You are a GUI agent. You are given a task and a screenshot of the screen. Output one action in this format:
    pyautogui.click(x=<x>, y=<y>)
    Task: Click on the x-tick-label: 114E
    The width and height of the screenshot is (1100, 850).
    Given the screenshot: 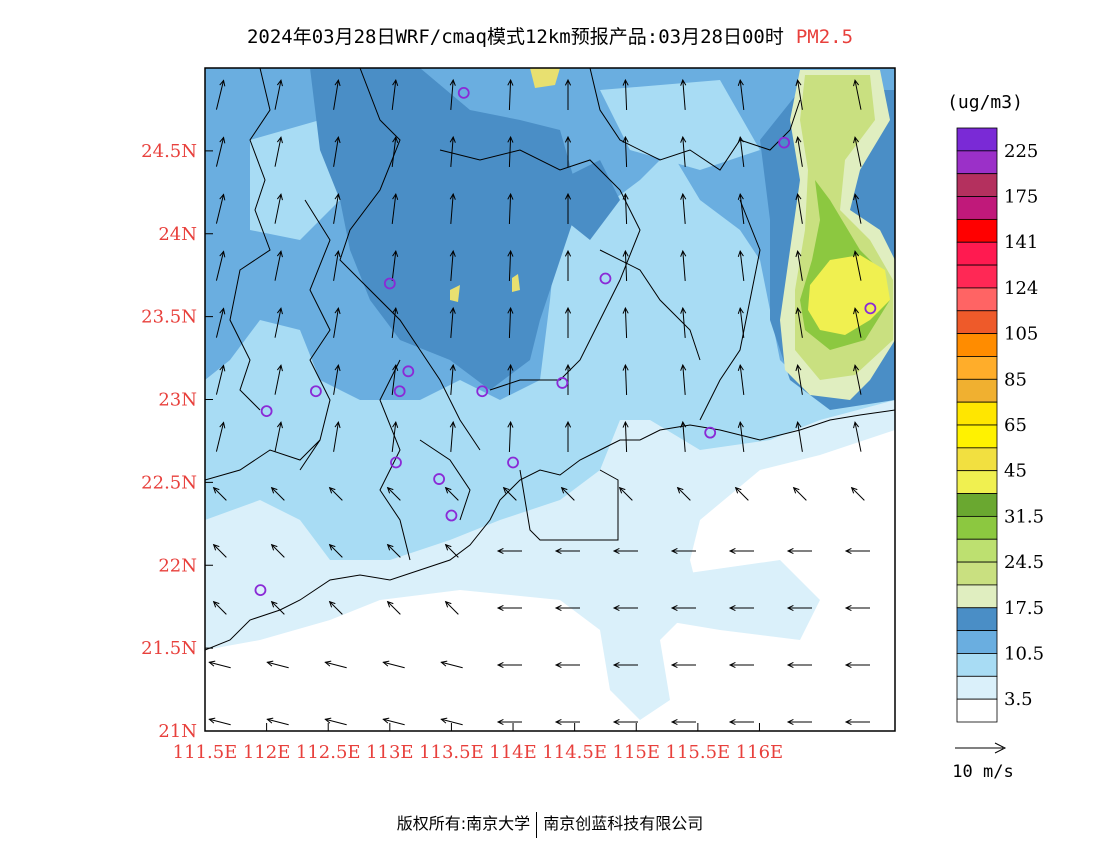 What is the action you would take?
    pyautogui.click(x=513, y=752)
    